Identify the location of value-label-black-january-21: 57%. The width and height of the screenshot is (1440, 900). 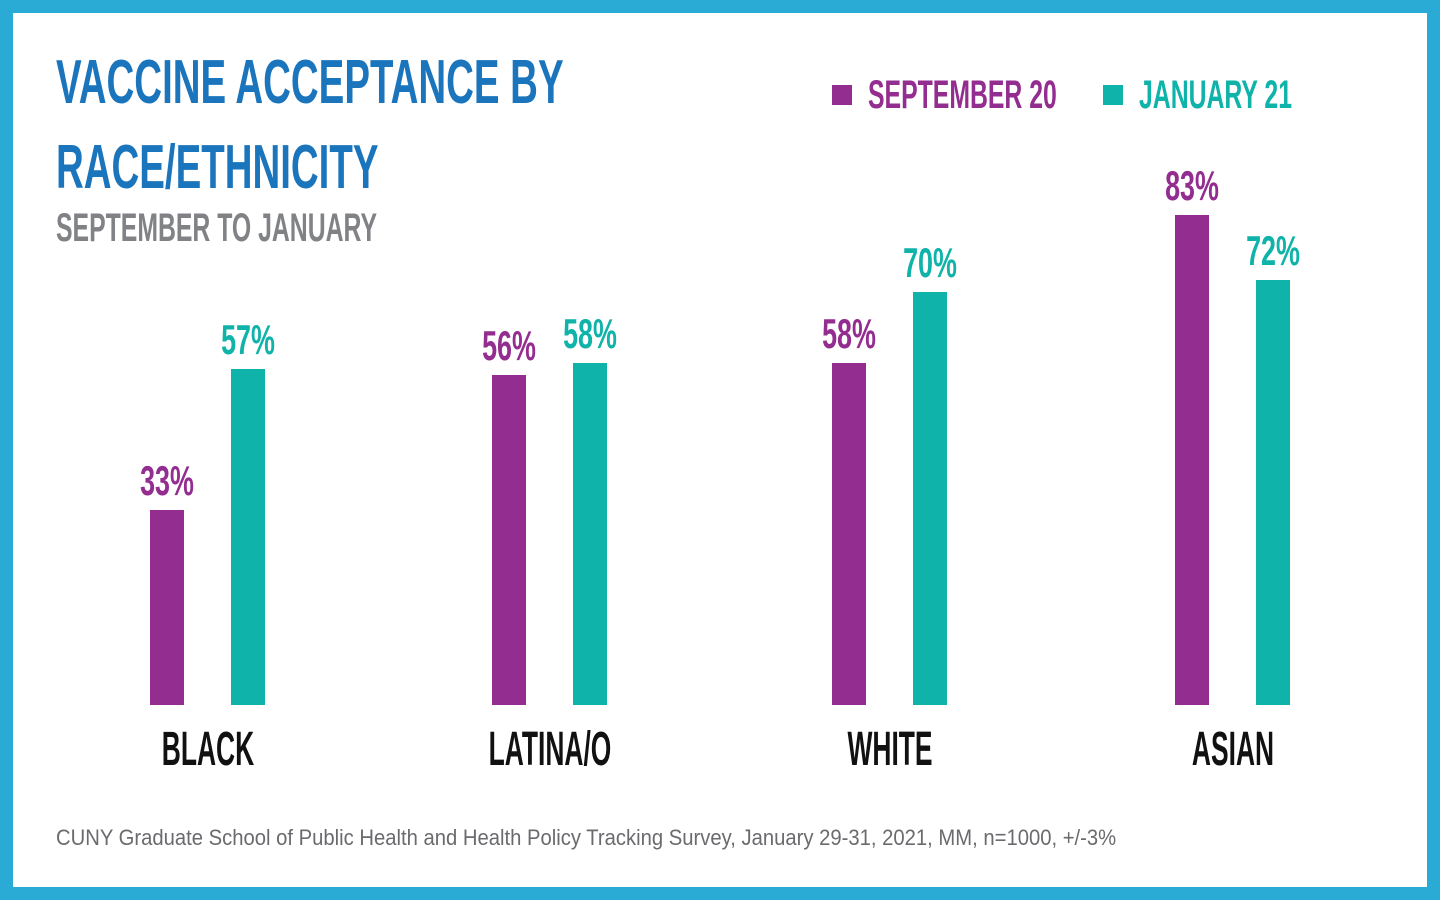
(248, 339).